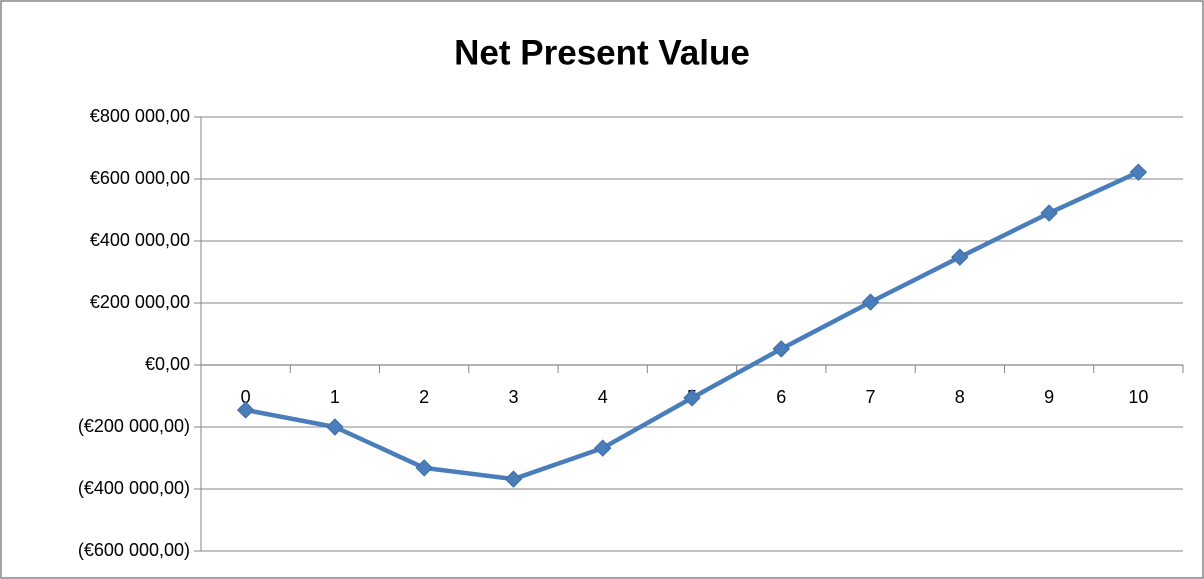 Image resolution: width=1204 pixels, height=579 pixels. What do you see at coordinates (603, 397) in the screenshot?
I see `x-tick-label: 4` at bounding box center [603, 397].